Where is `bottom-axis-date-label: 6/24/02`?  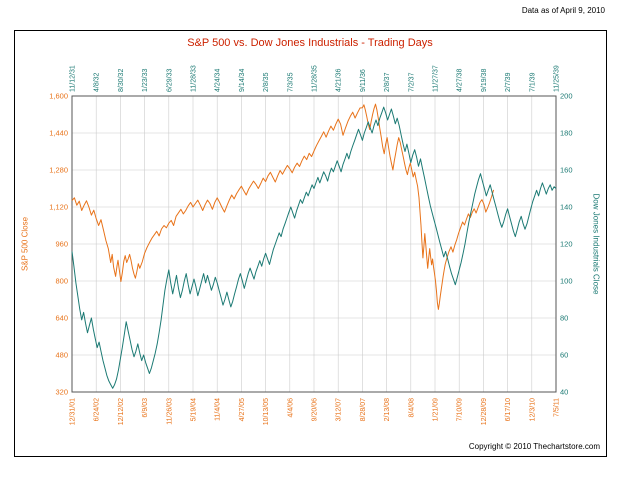 bottom-axis-date-label: 6/24/02 is located at coordinates (97, 409).